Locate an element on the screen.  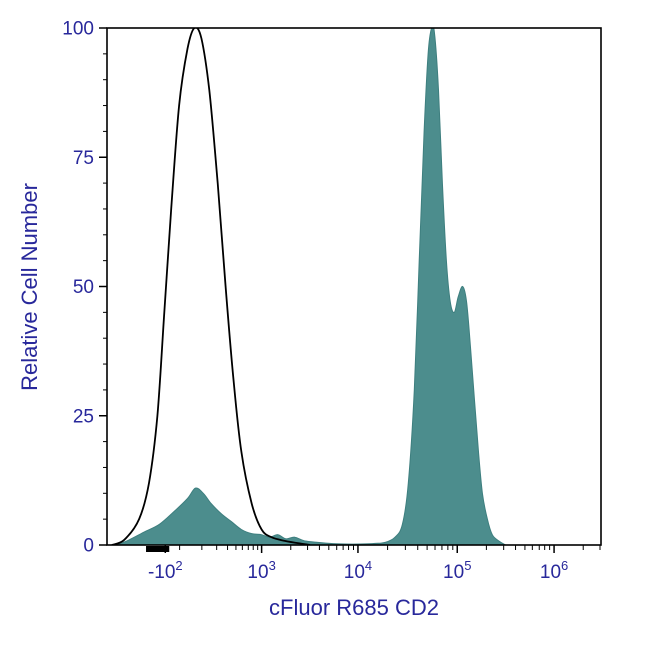
x-tick-label: 10³ is located at coordinates (261, 570).